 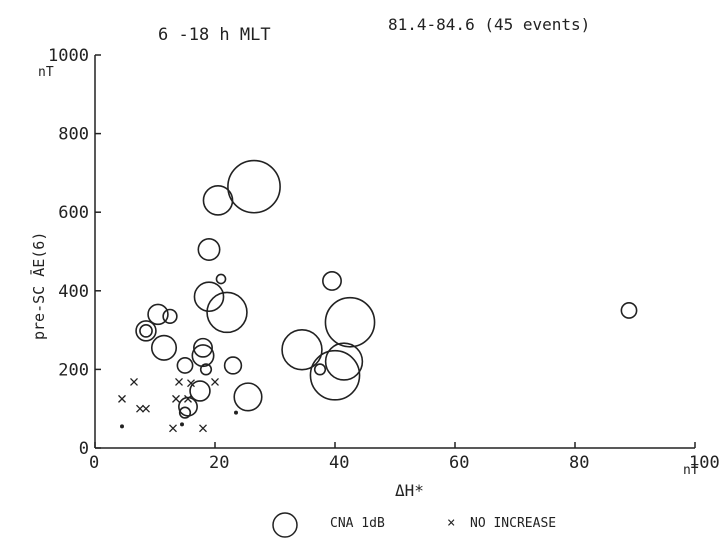 I want to click on y-tick-label: 200, so click(x=73, y=370).